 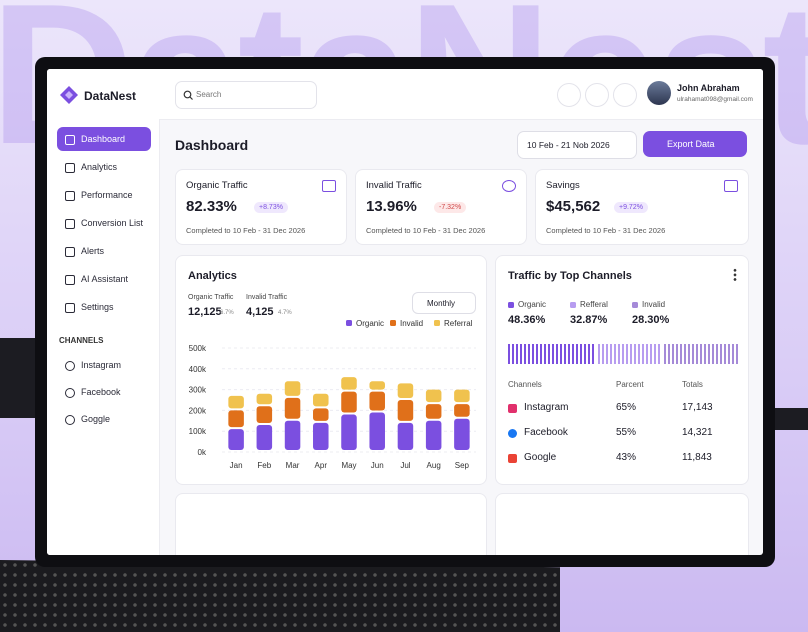 I want to click on channel-item: Instagram, so click(x=104, y=365).